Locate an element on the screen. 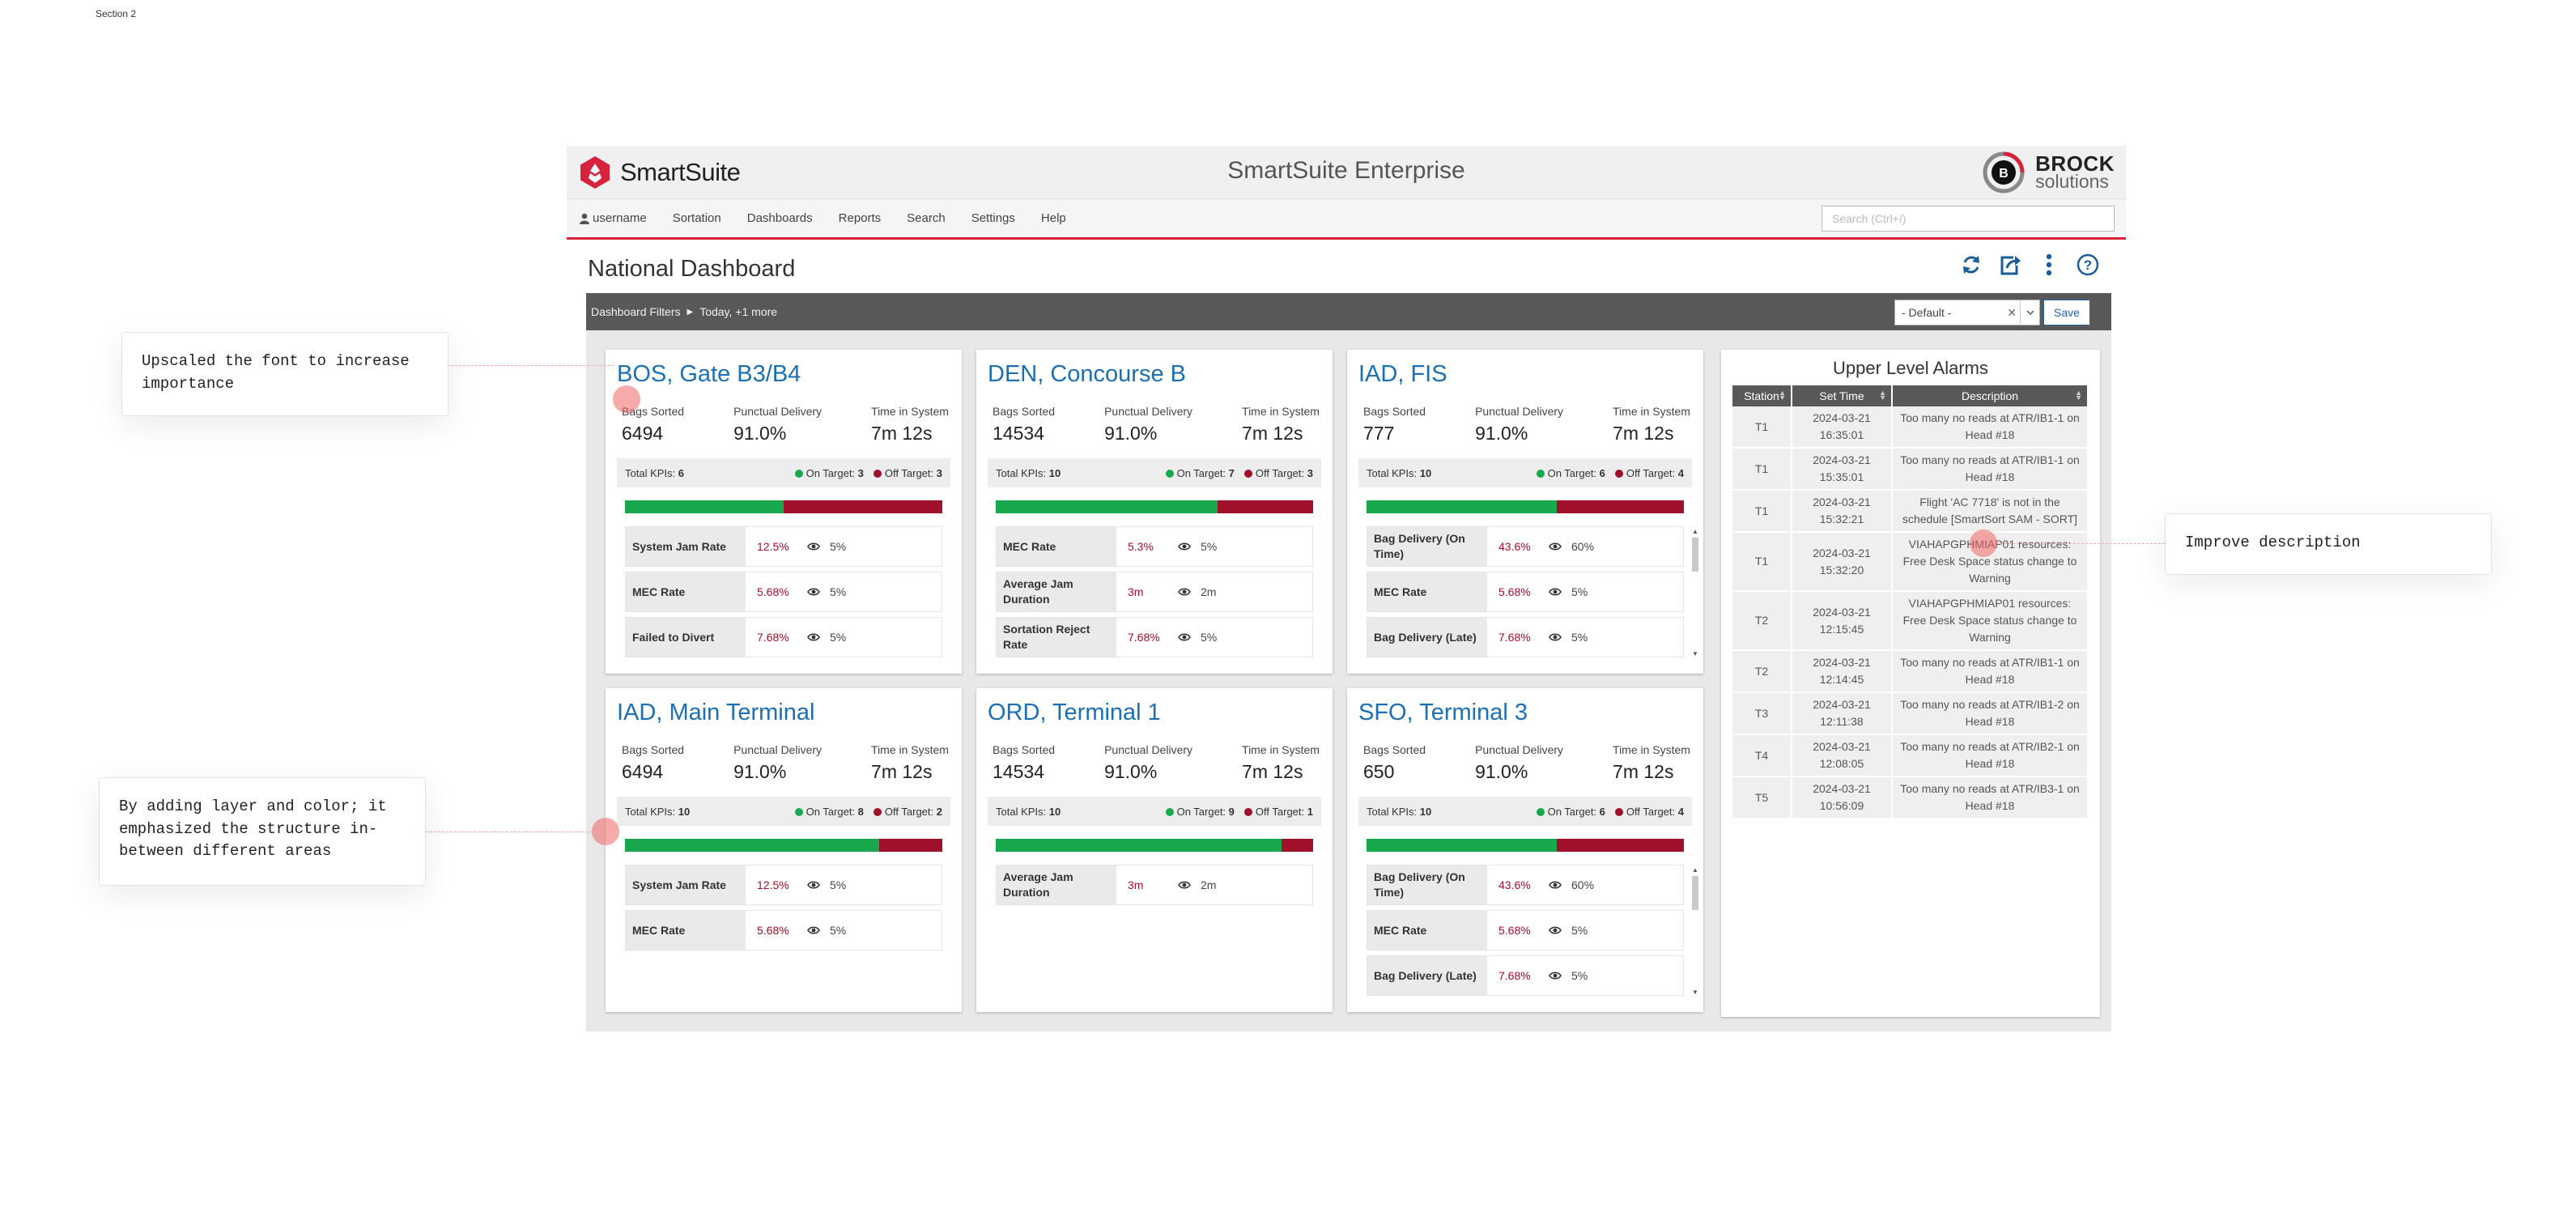  section-label: Section 2 is located at coordinates (117, 13).